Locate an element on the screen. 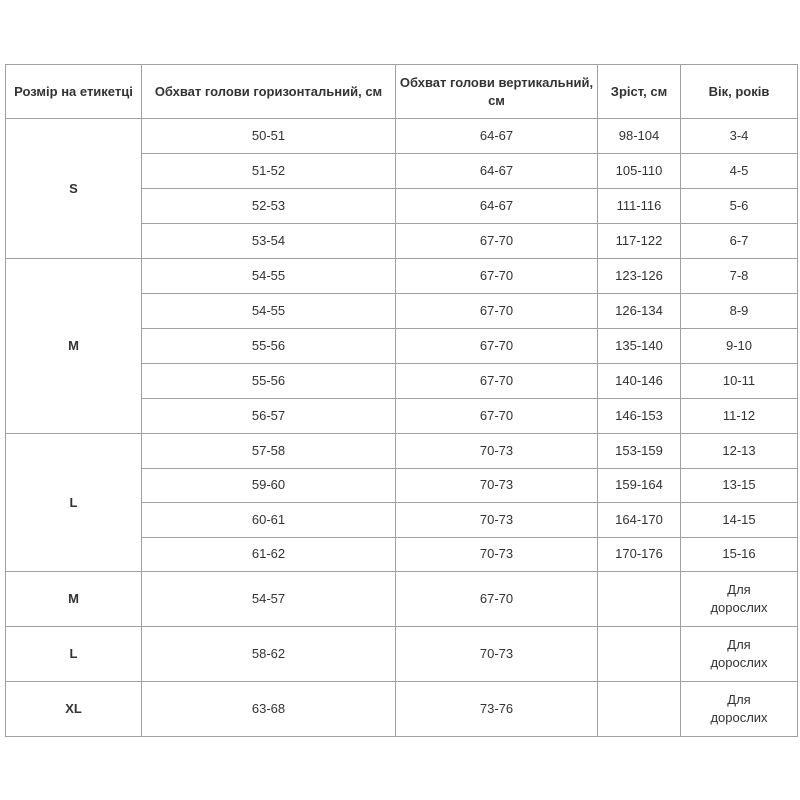 The width and height of the screenshot is (800, 800). table-cell: 164-170 is located at coordinates (639, 520).